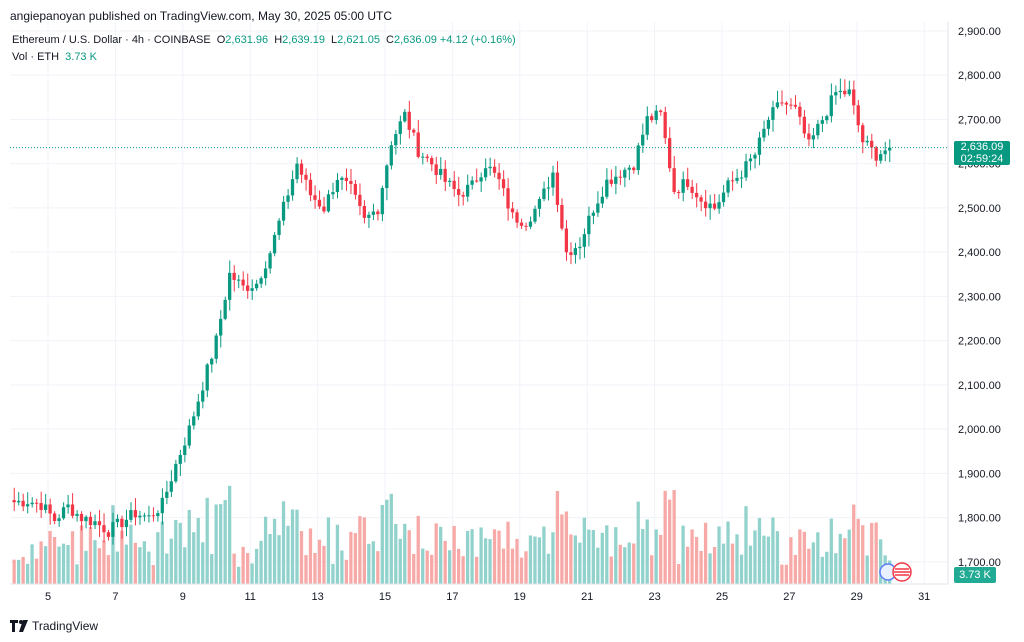 The width and height of the screenshot is (1024, 642). Describe the element at coordinates (477, 40) in the screenshot. I see `change-value: +4.12 (+0.16%)` at that location.